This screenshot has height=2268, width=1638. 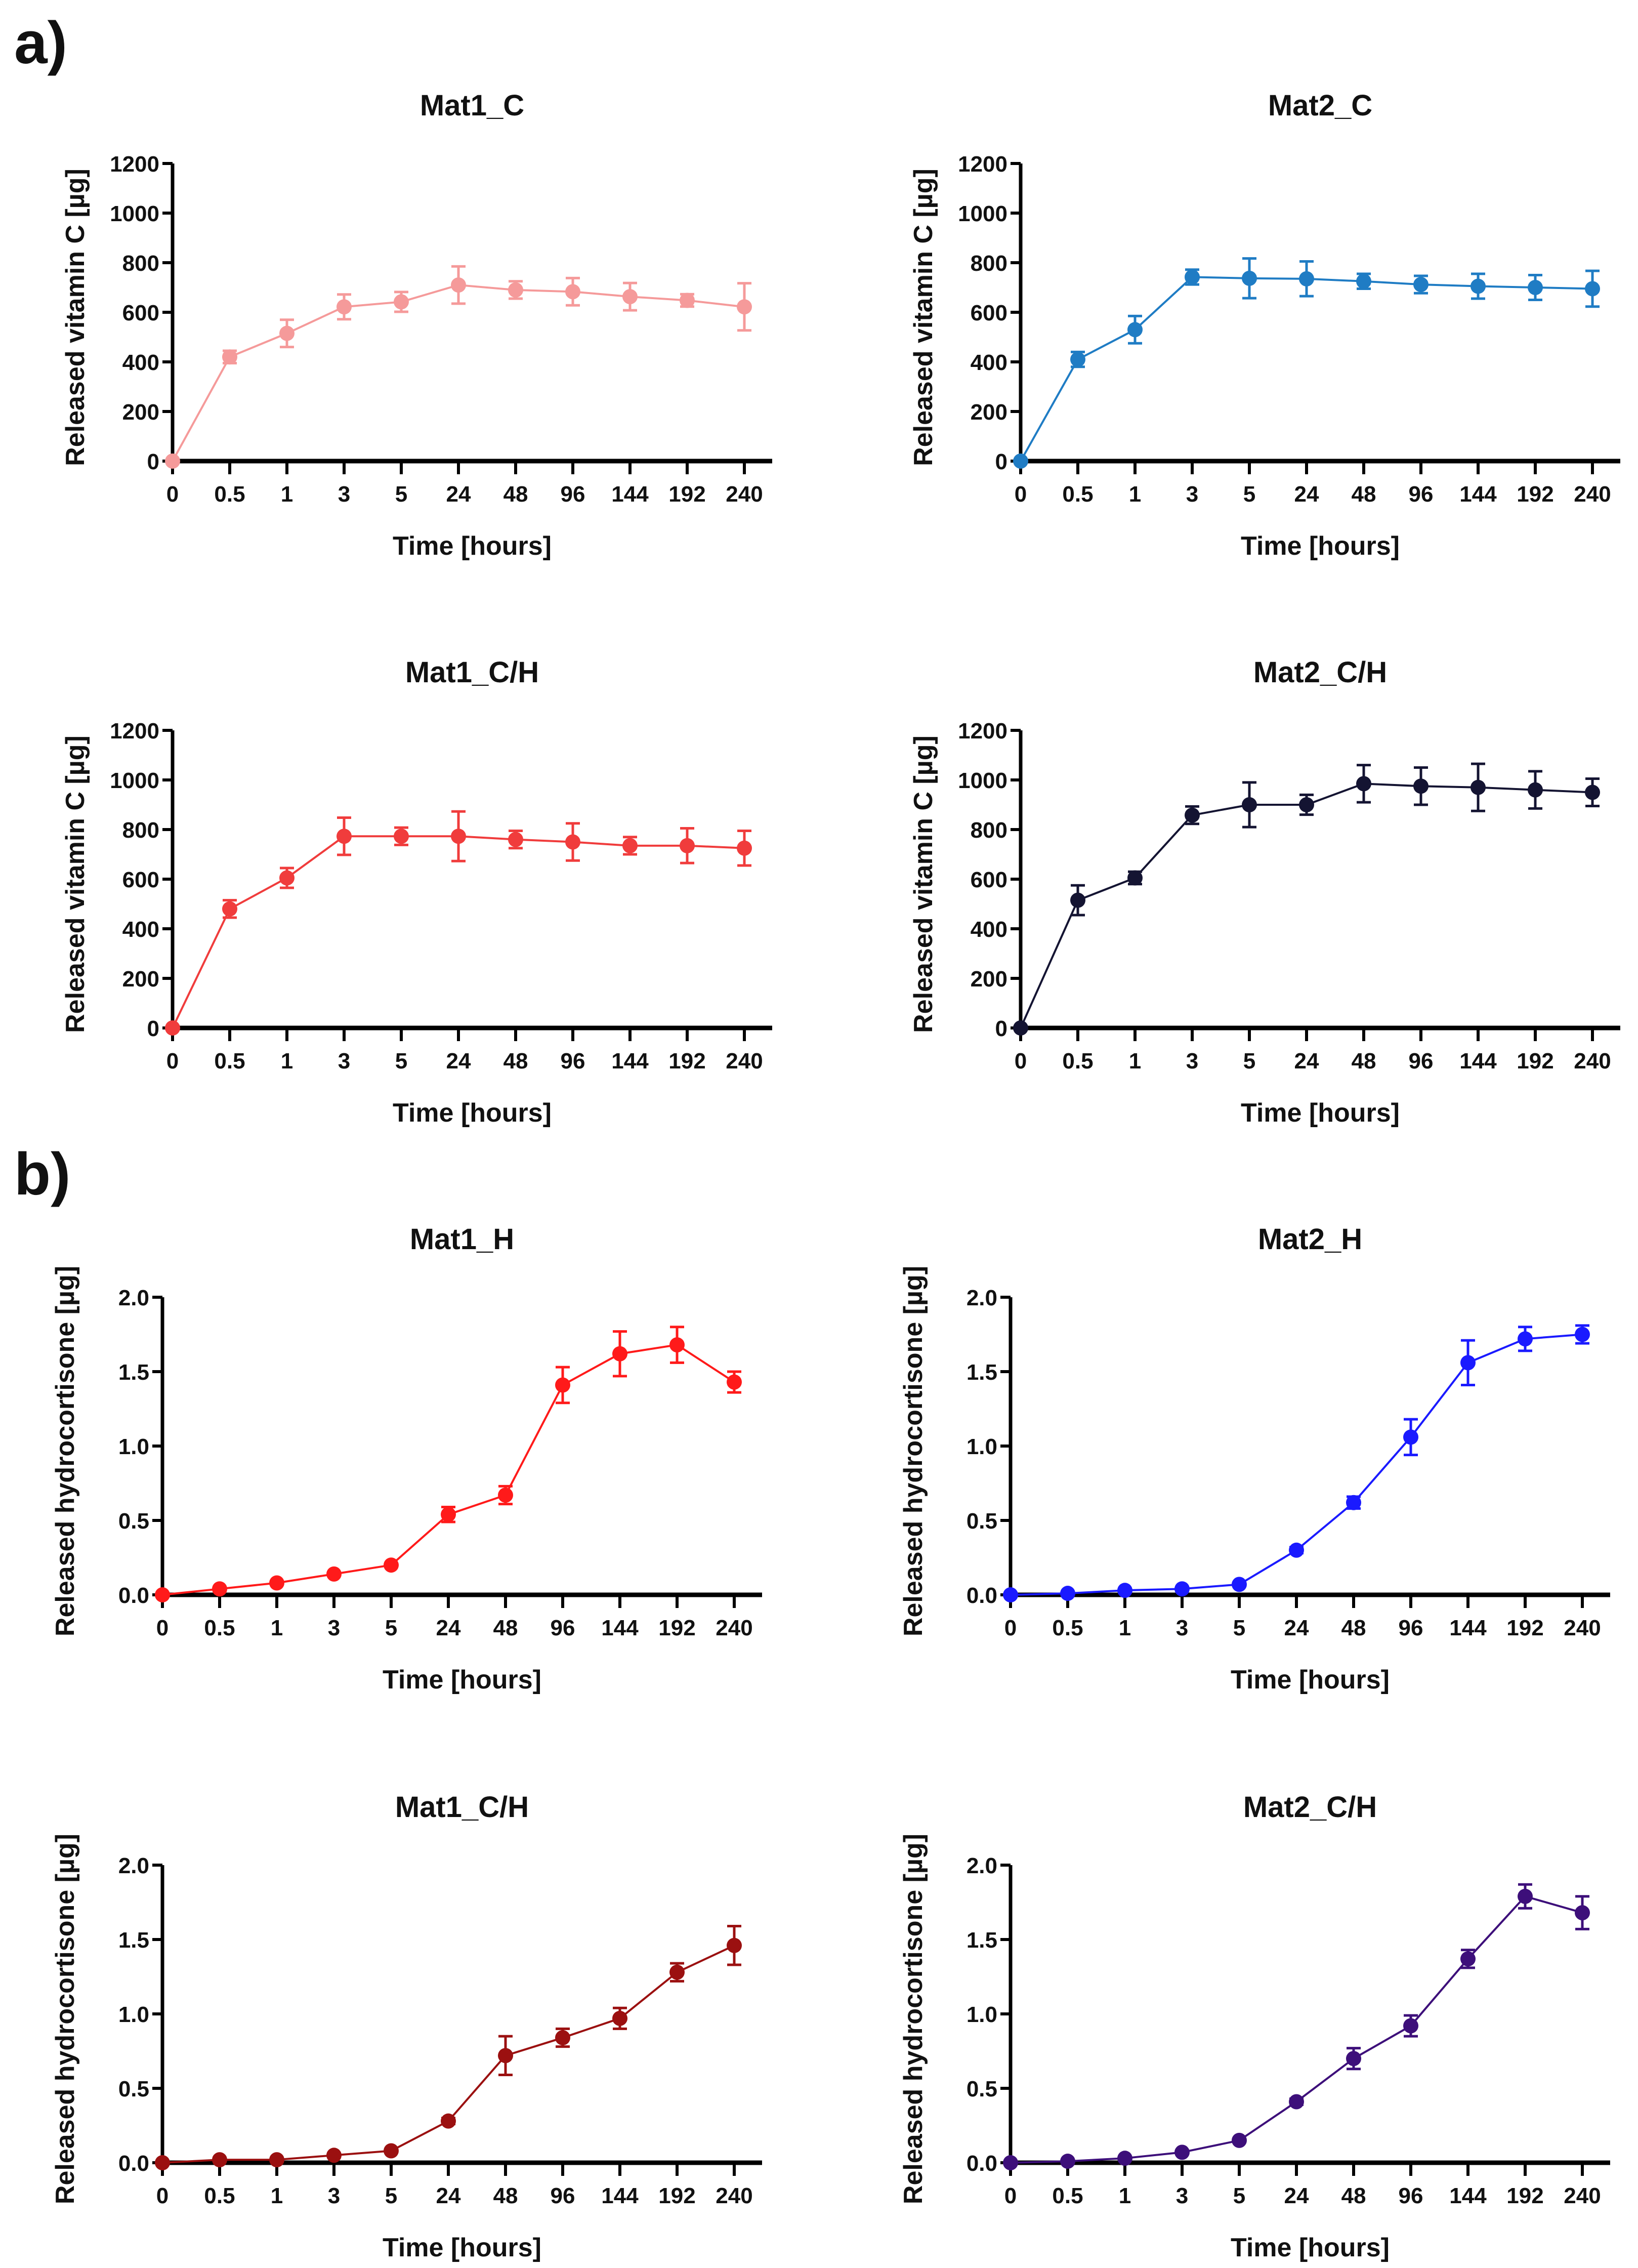 I want to click on y-tick-label: 1.0, so click(x=133, y=2015).